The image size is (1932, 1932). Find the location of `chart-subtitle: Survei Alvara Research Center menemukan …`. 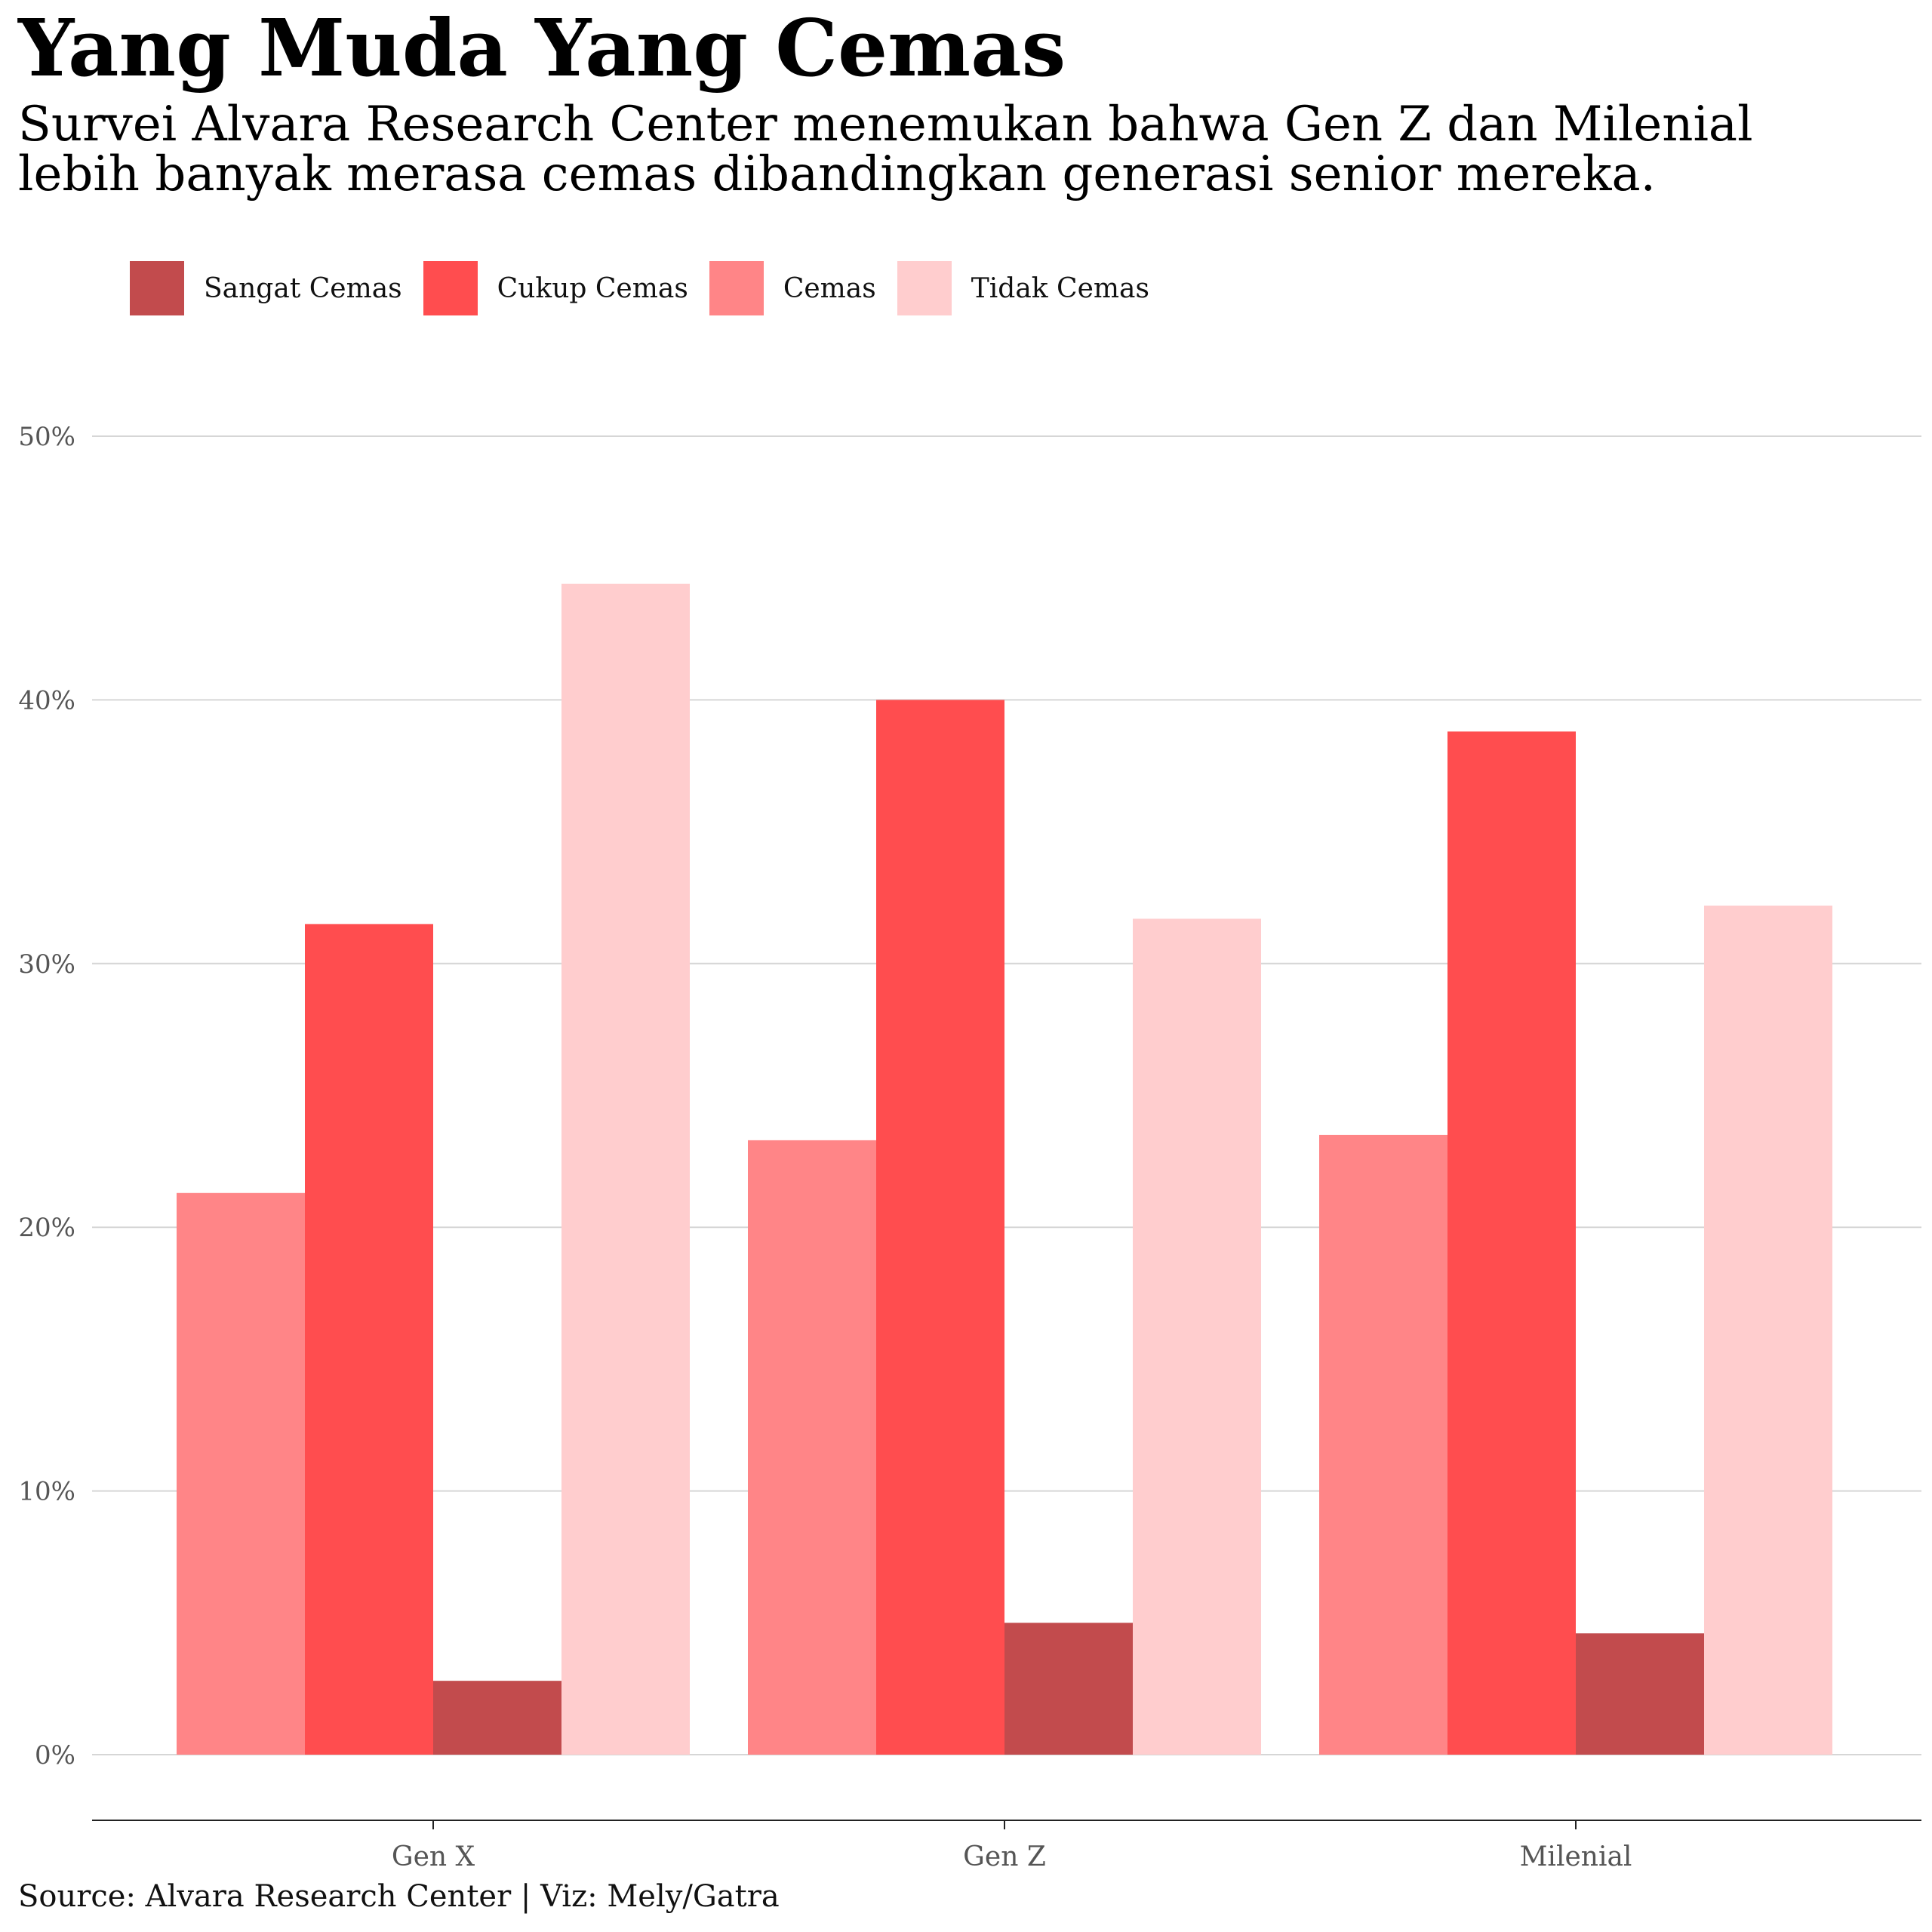

chart-subtitle: Survei Alvara Research Center menemukan … is located at coordinates (885, 149).